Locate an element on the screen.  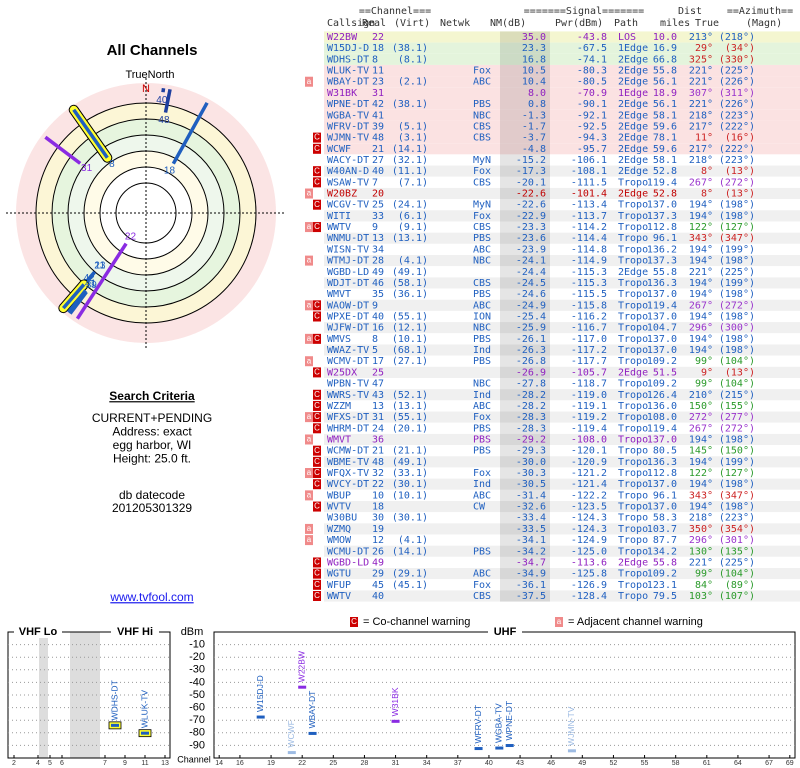
table-cell: 78.1 is located at coordinates (665, 138).